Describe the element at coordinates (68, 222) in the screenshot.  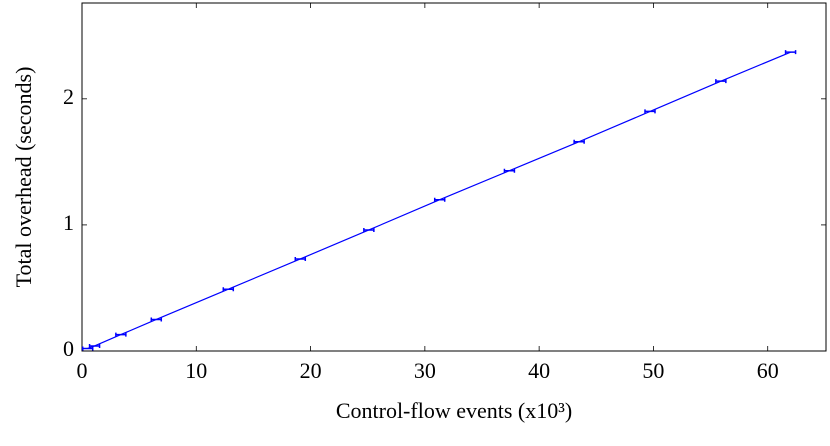
I see `y-tick-label: 1` at that location.